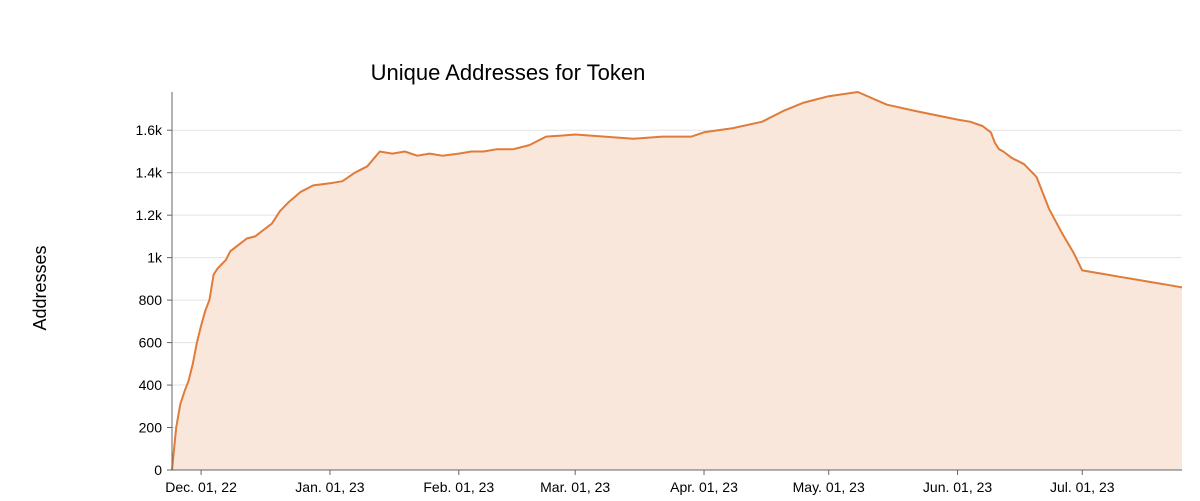 The width and height of the screenshot is (1200, 501). I want to click on y-tick-label: 1.6k, so click(149, 130).